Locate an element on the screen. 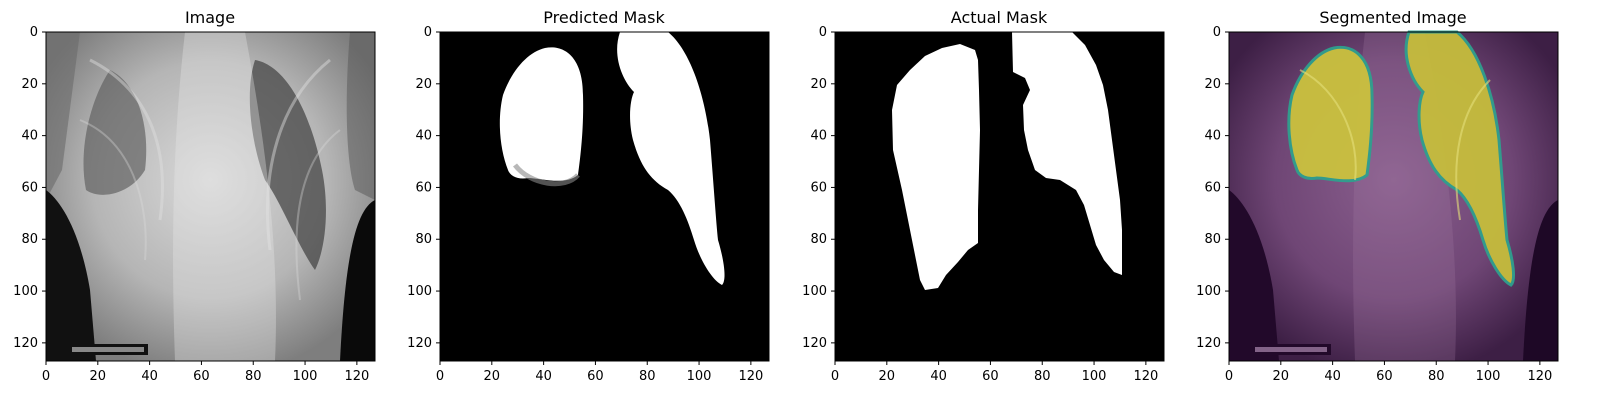 The image size is (1606, 403). panel-title: Image is located at coordinates (210, 17).